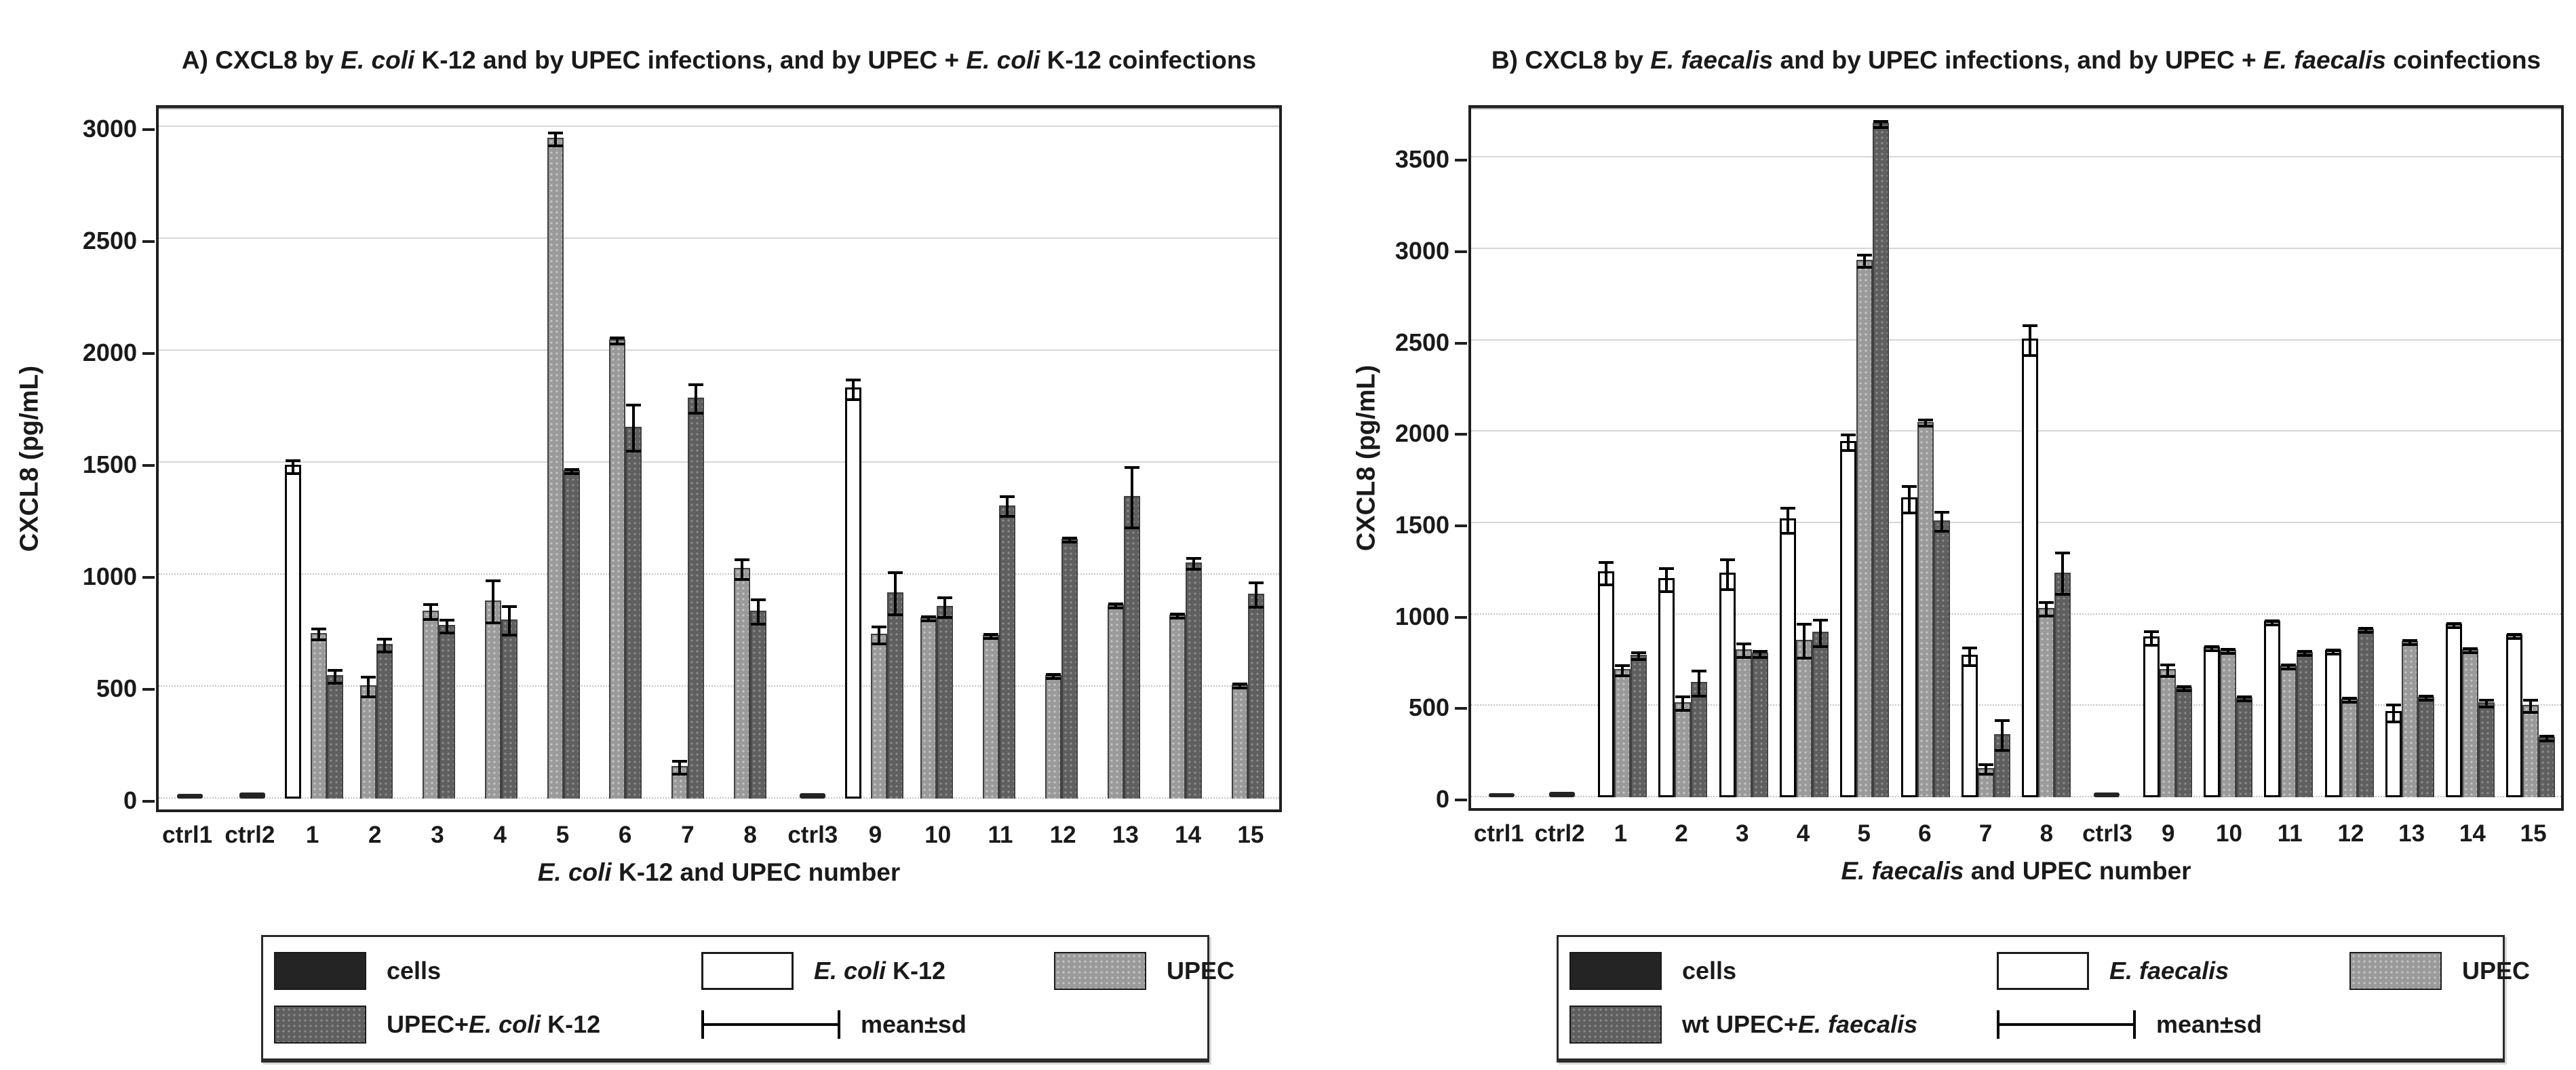 Image resolution: width=2576 pixels, height=1070 pixels. Describe the element at coordinates (1421, 342) in the screenshot. I see `y-tick-label: 2500` at that location.